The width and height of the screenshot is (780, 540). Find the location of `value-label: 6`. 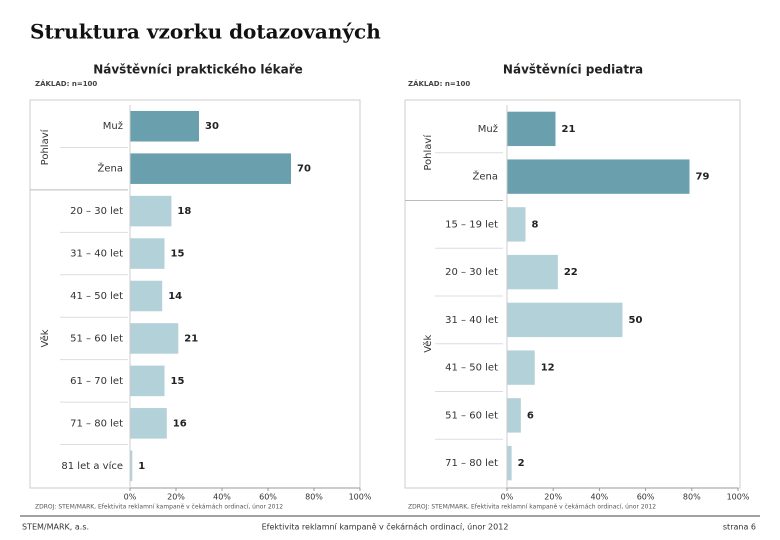

value-label: 6 is located at coordinates (530, 415).